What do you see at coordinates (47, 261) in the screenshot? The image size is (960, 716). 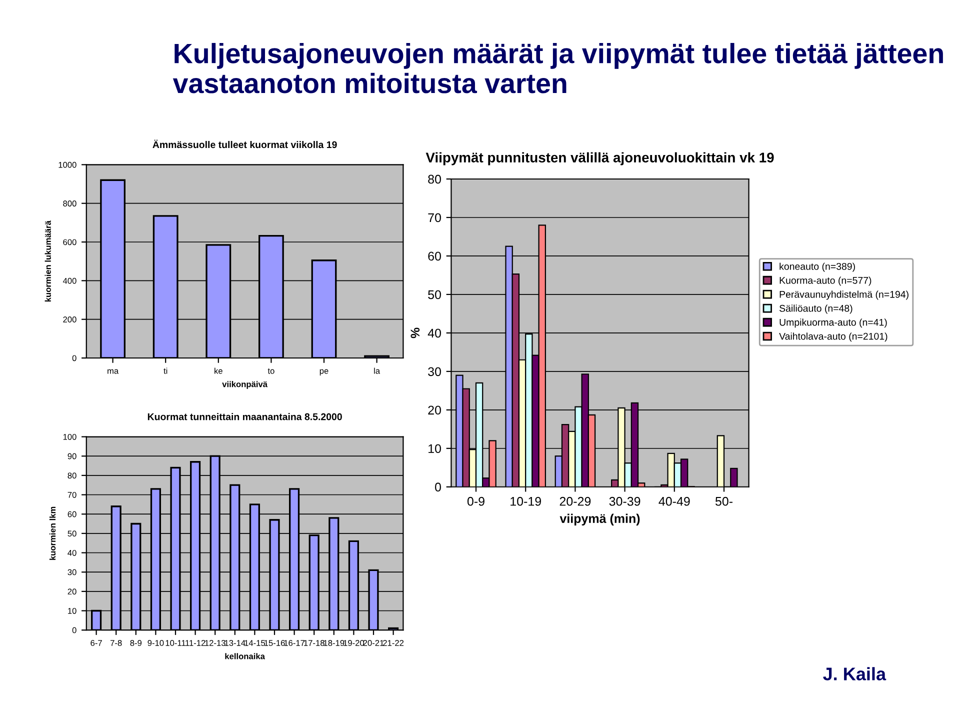 I see `y-axis-title: kuormien lukumäärä` at bounding box center [47, 261].